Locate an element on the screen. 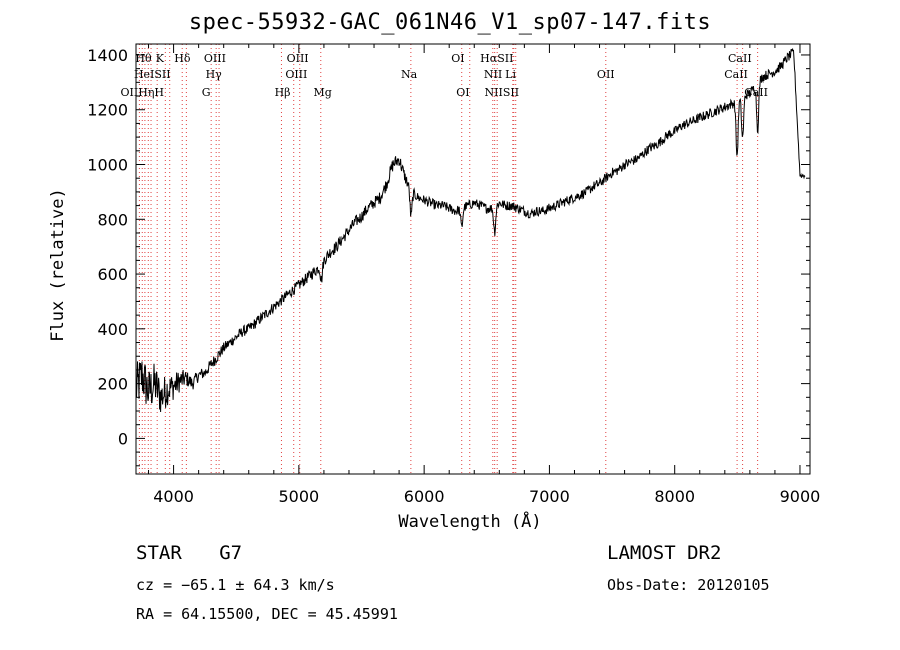 This screenshot has height=650, width=900. x-tick-label: 5000 is located at coordinates (299, 496).